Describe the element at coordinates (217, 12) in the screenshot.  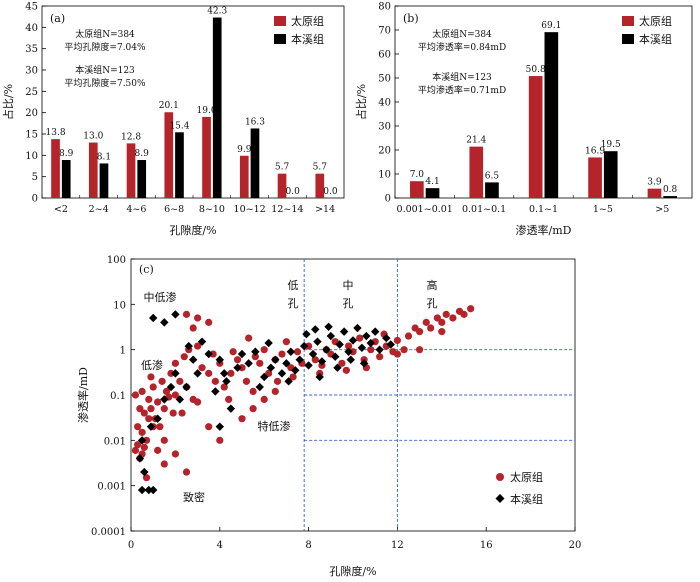
I see `data-label: 42.3` at that location.